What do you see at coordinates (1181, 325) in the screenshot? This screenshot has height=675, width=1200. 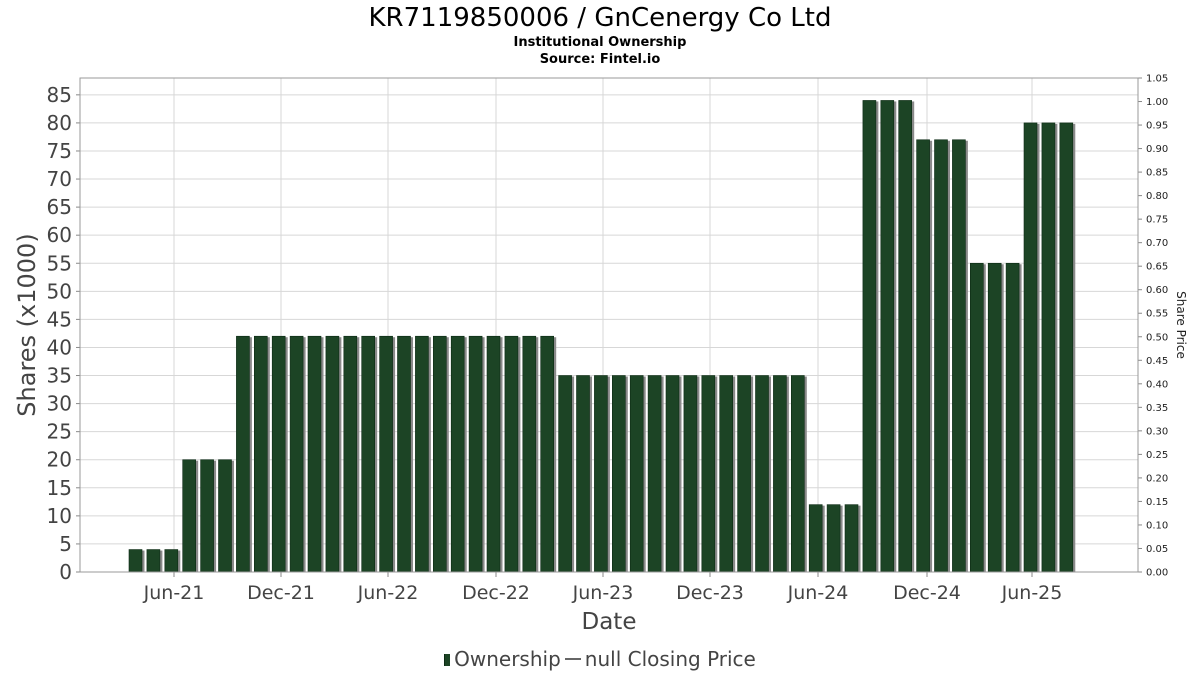 I see `y2-axis-title: Share Price` at bounding box center [1181, 325].